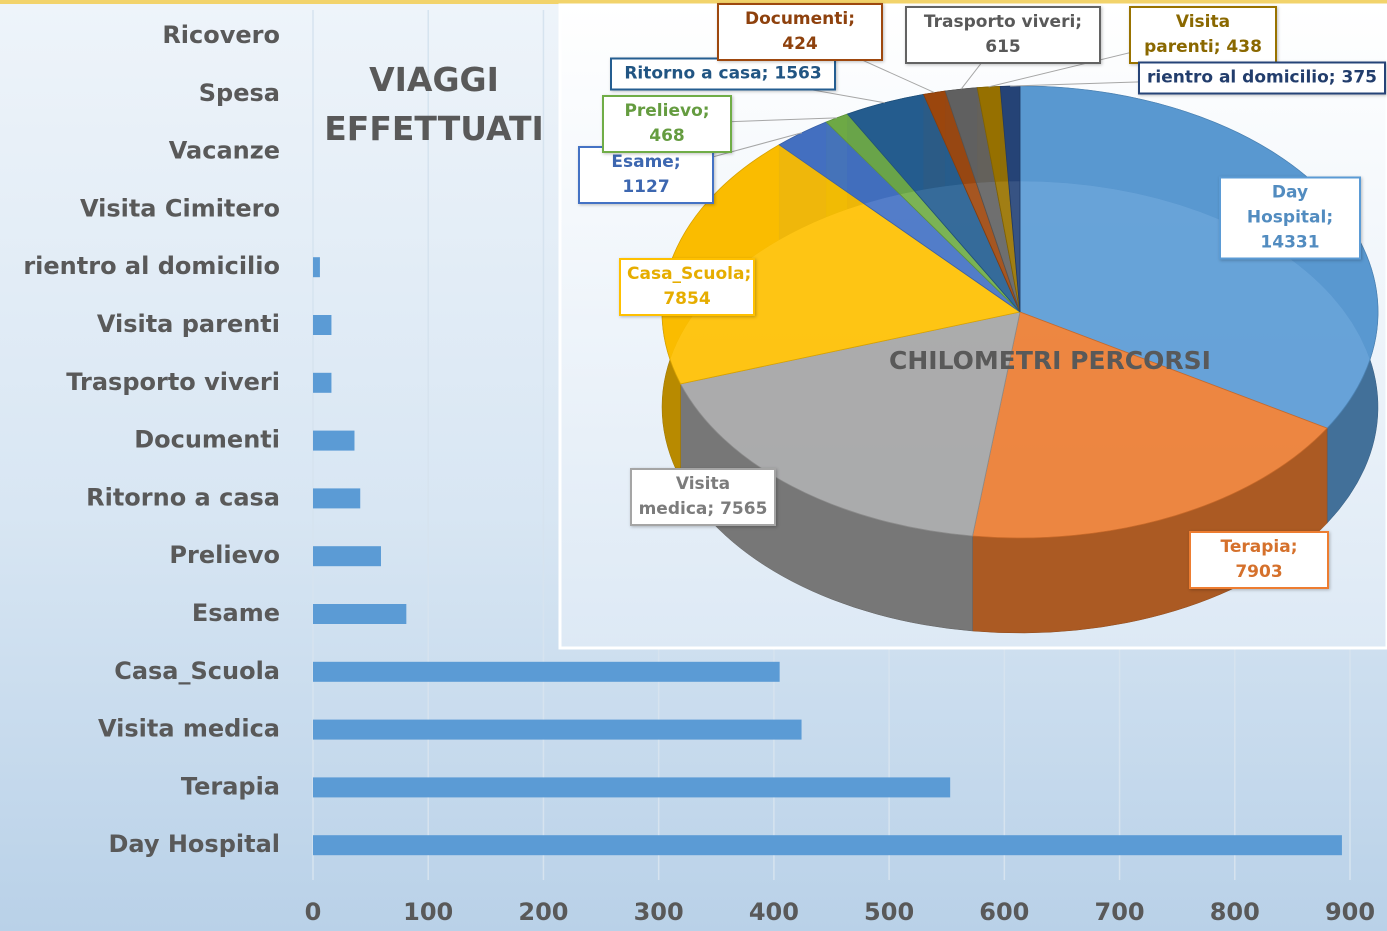  What do you see at coordinates (194, 844) in the screenshot?
I see `y-tick-label: Day Hospital` at bounding box center [194, 844].